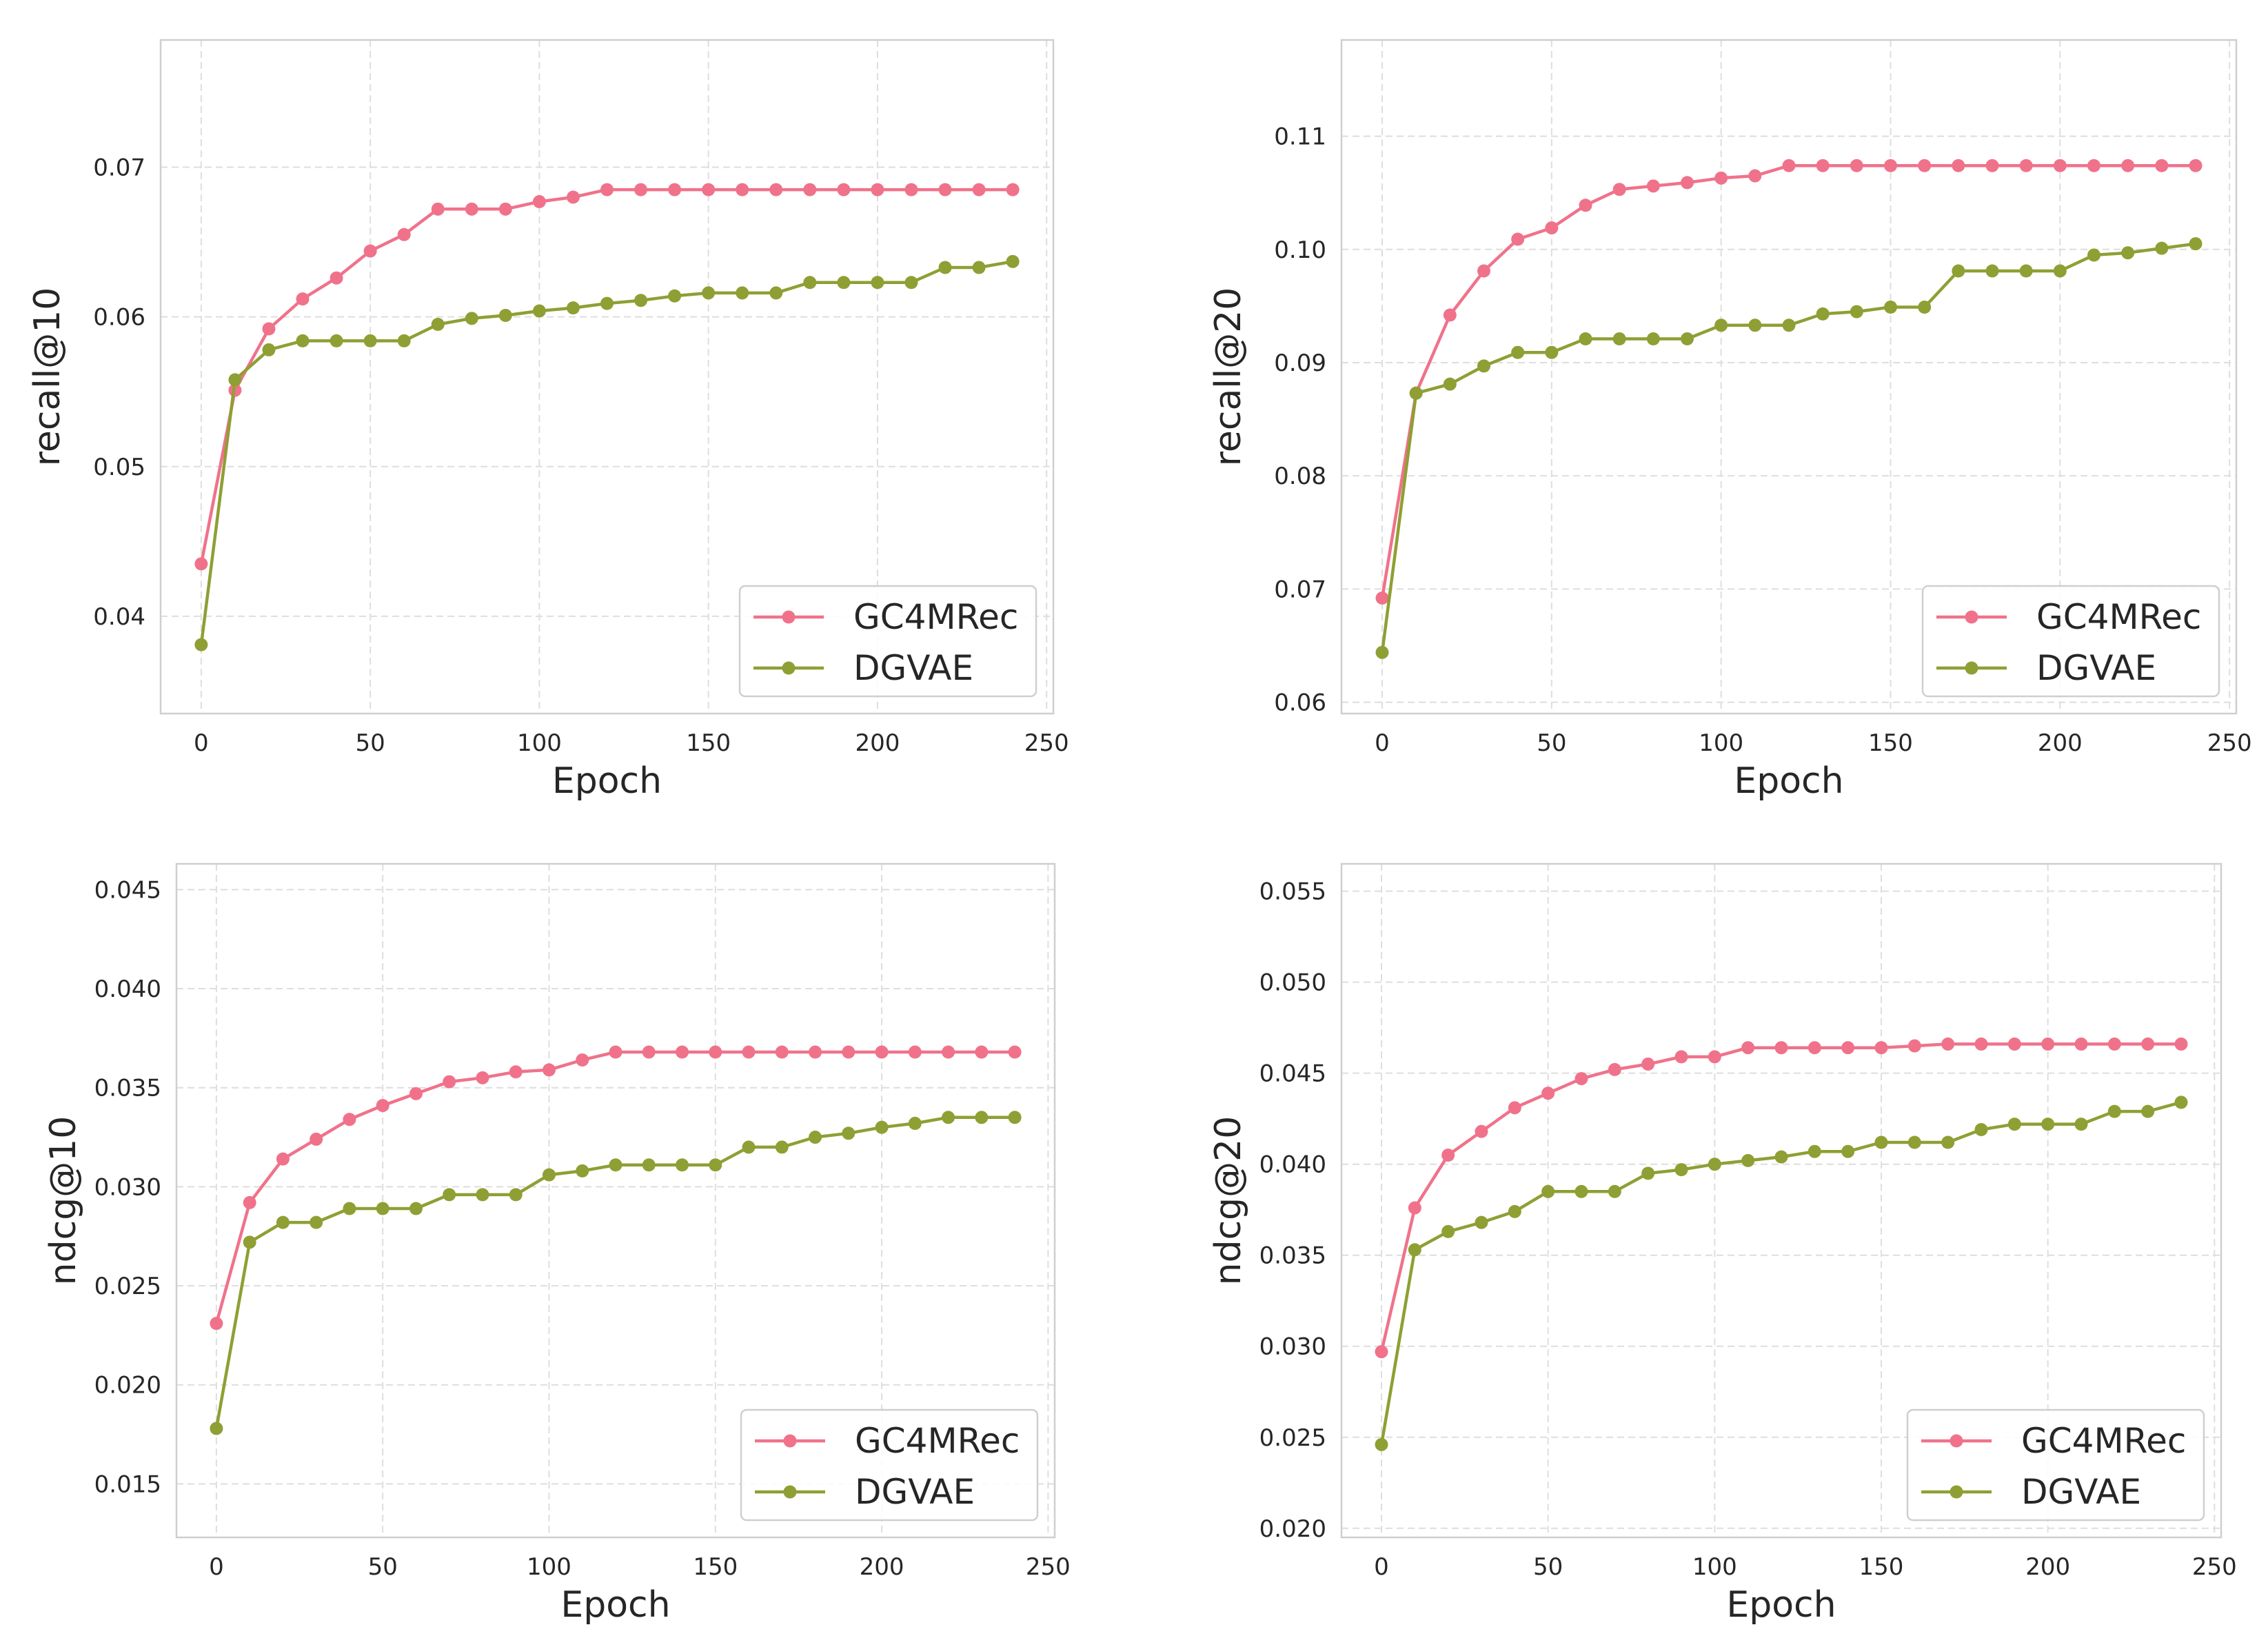  I want to click on x-tick-label: 200, so click(2047, 1567).